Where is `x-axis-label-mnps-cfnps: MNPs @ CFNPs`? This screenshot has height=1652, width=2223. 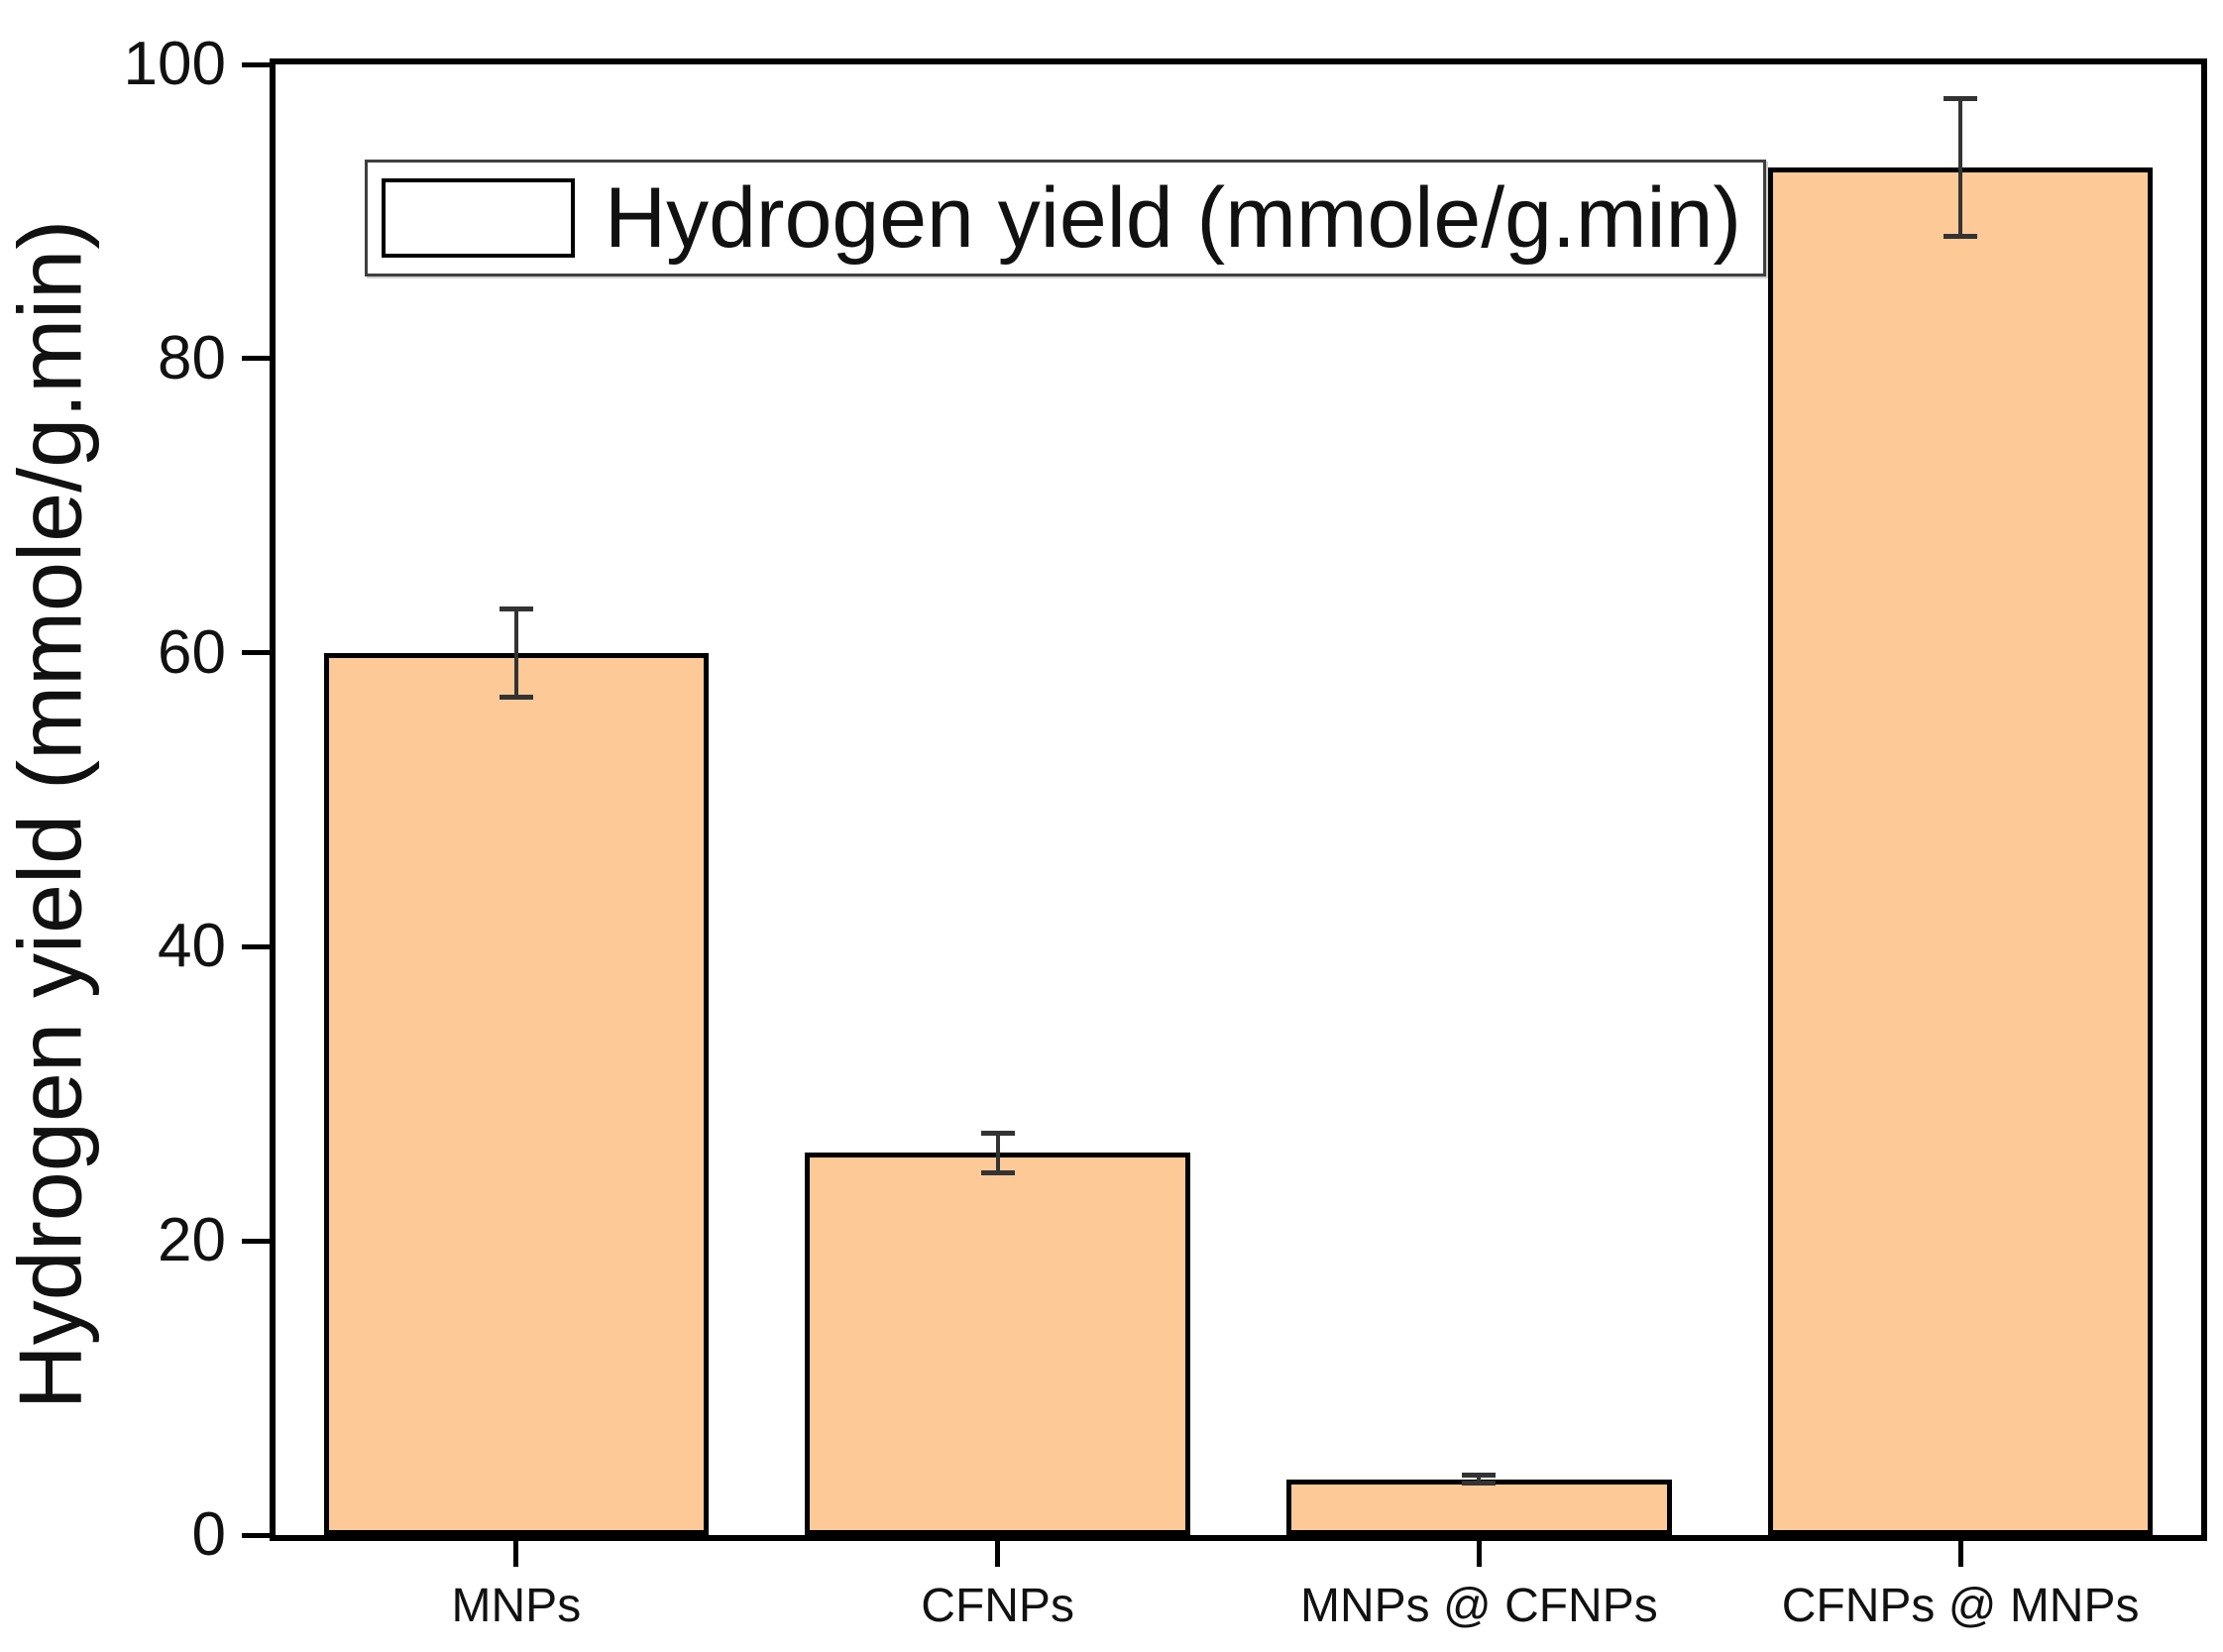 x-axis-label-mnps-cfnps: MNPs @ CFNPs is located at coordinates (1479, 1606).